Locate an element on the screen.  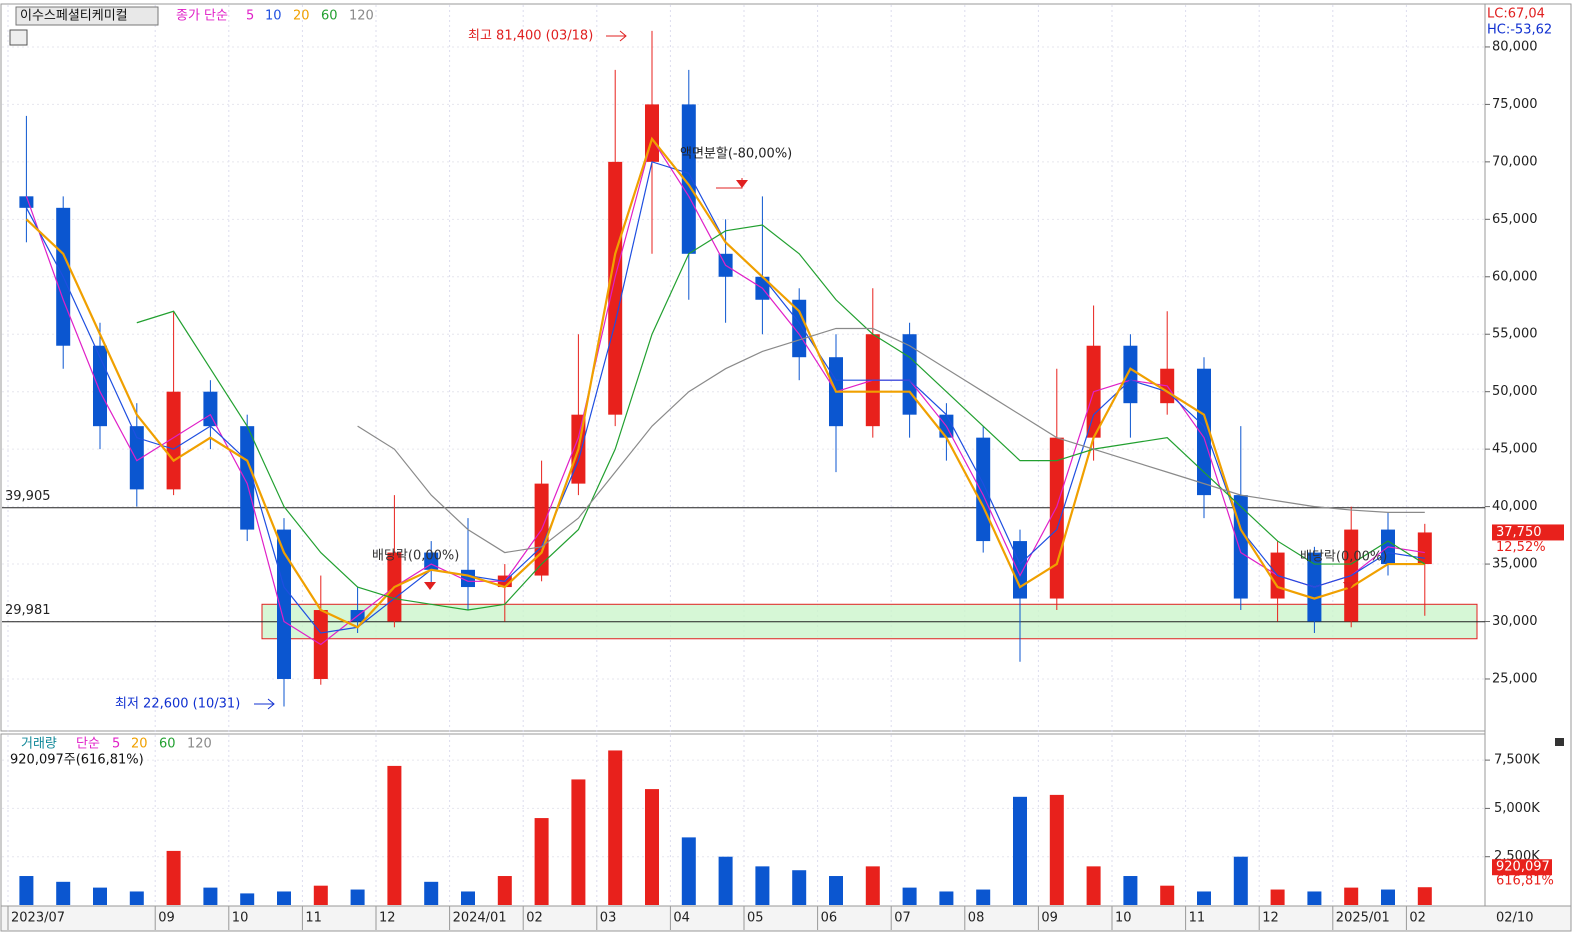
y-tick-label: 60,000 is located at coordinates (1515, 276).